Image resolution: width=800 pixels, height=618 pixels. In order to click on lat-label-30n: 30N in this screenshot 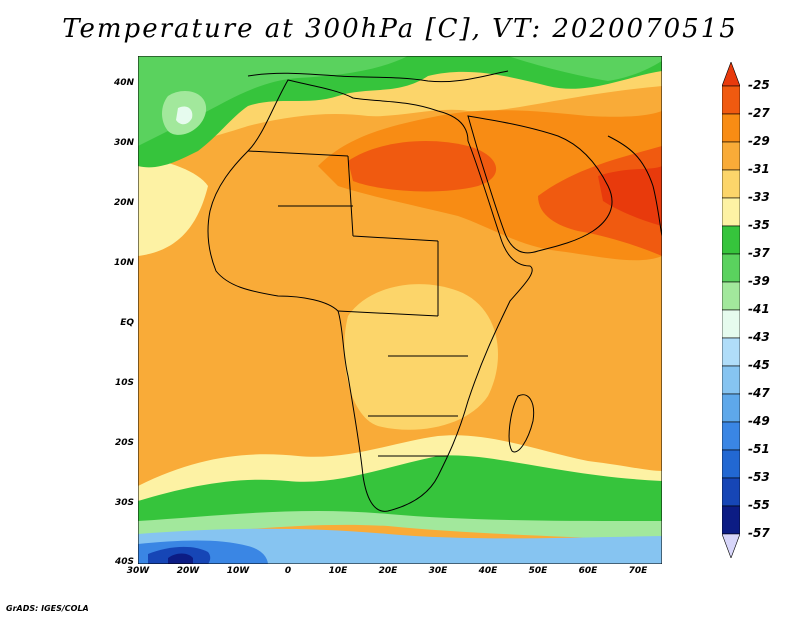, I will do `click(123, 143)`.